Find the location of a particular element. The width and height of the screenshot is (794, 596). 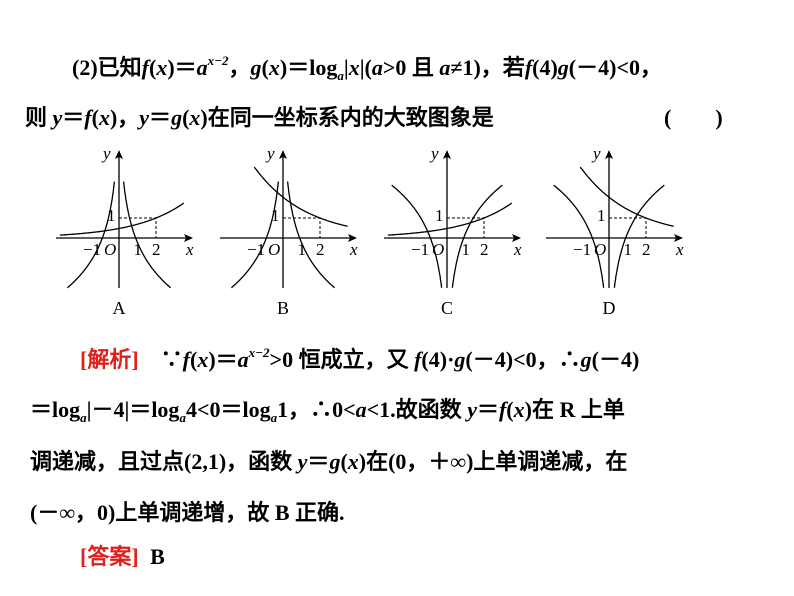

text-segment: )， is located at coordinates (124, 117).